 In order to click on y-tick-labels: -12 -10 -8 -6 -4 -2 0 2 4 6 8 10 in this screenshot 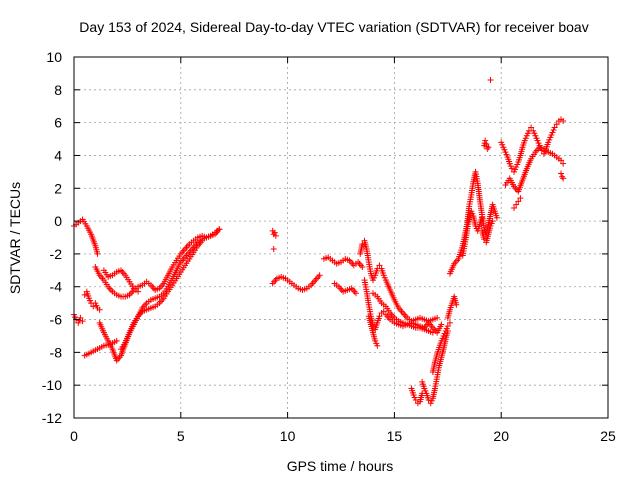, I will do `click(52, 237)`.